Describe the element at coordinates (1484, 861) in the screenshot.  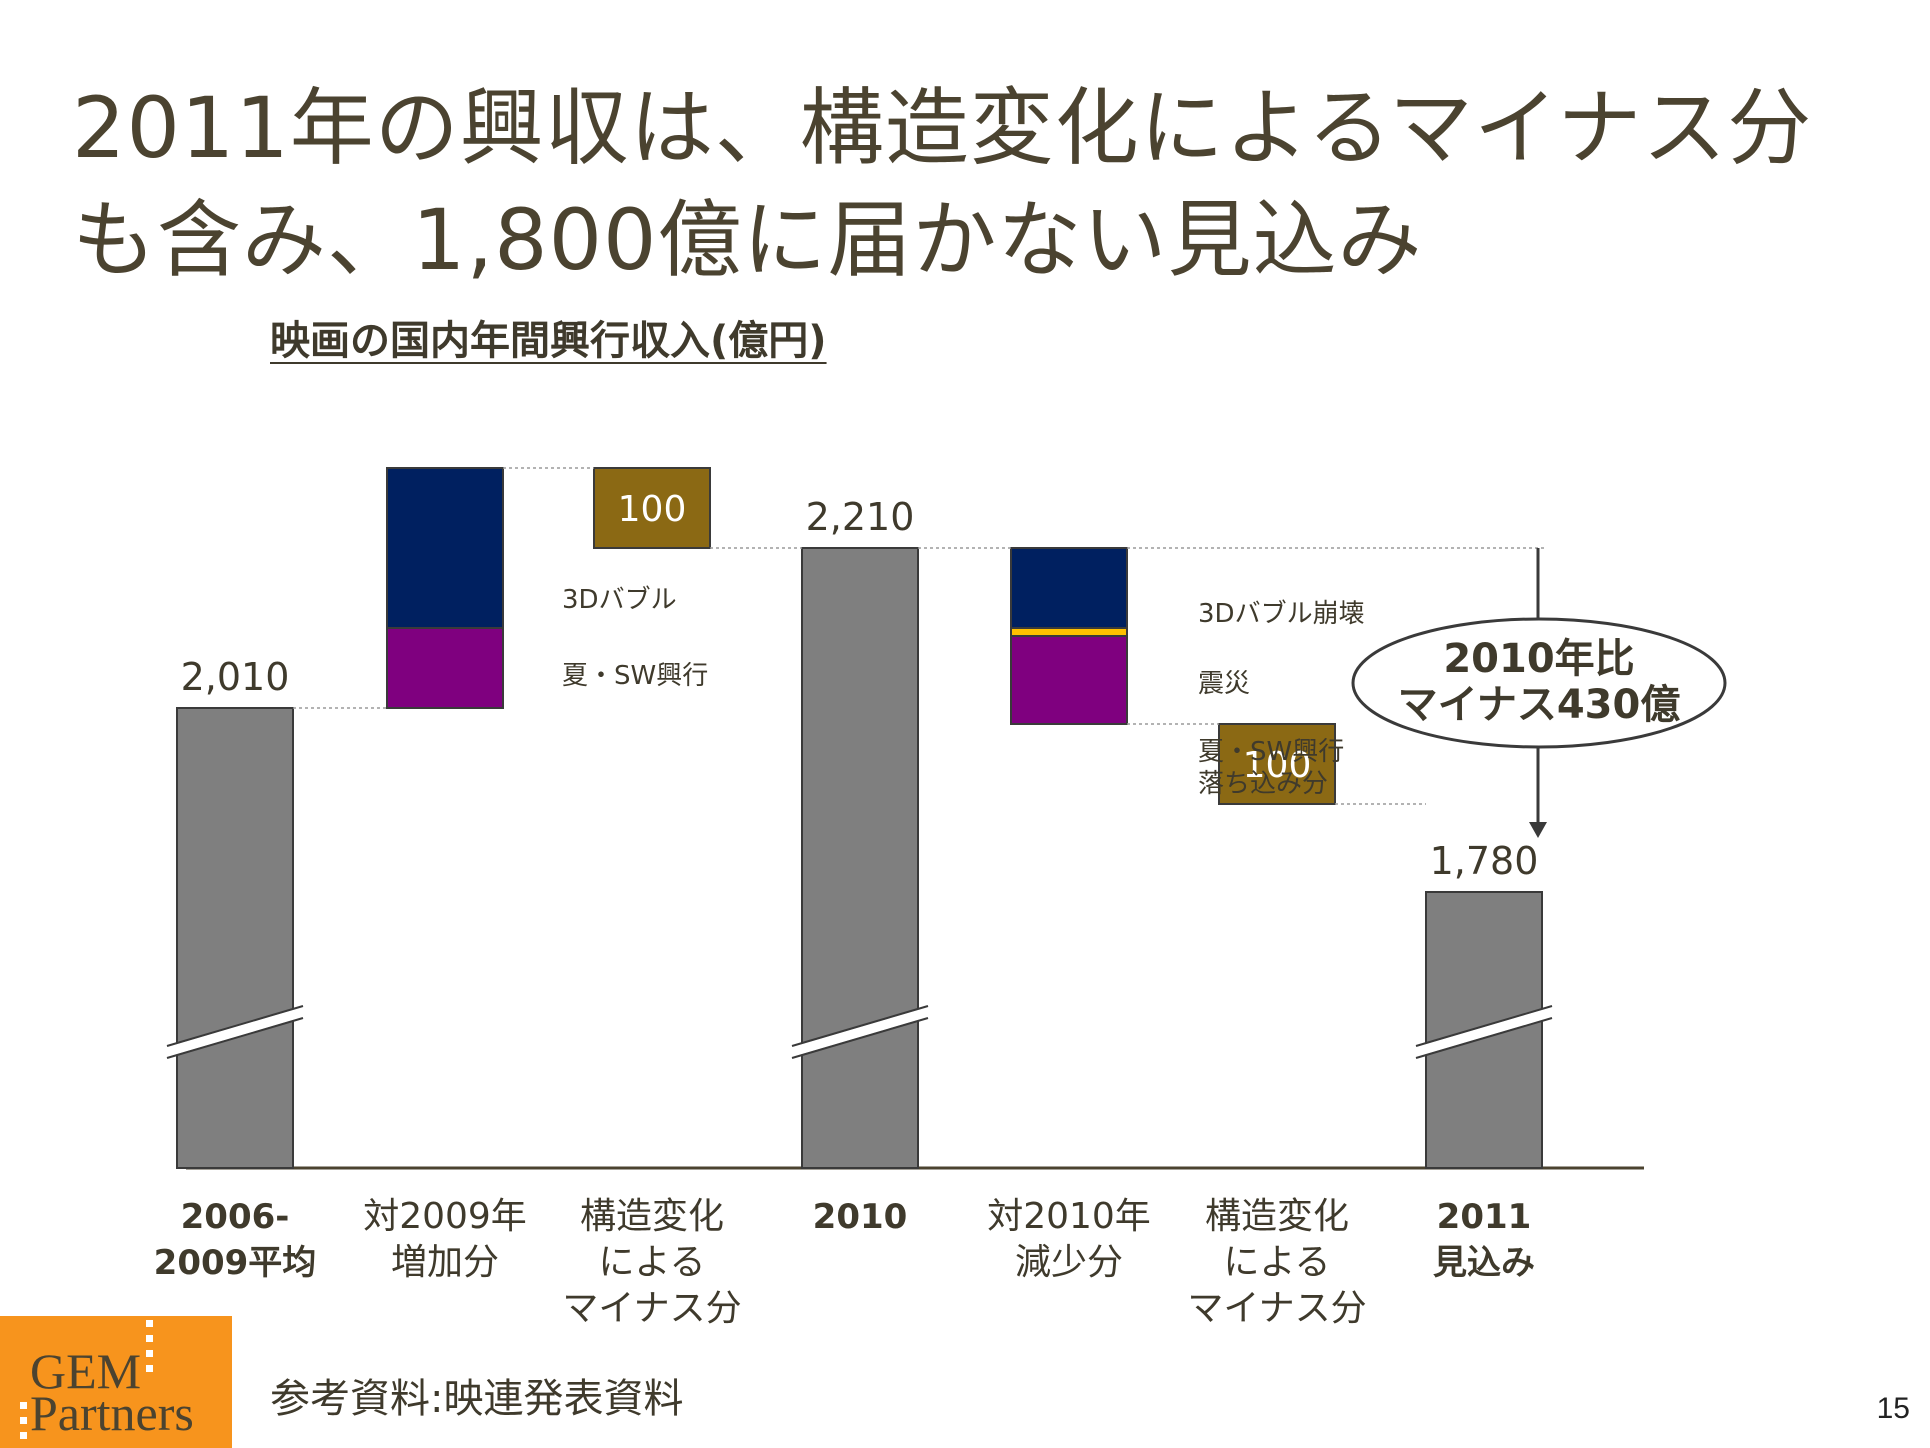
I see `total-value-label: 1,780` at that location.